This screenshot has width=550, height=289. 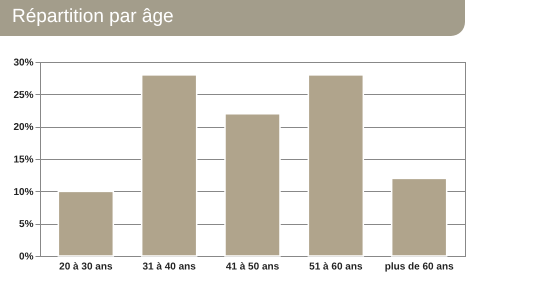 What do you see at coordinates (93, 17) in the screenshot?
I see `chart-title: Répartition par âge` at bounding box center [93, 17].